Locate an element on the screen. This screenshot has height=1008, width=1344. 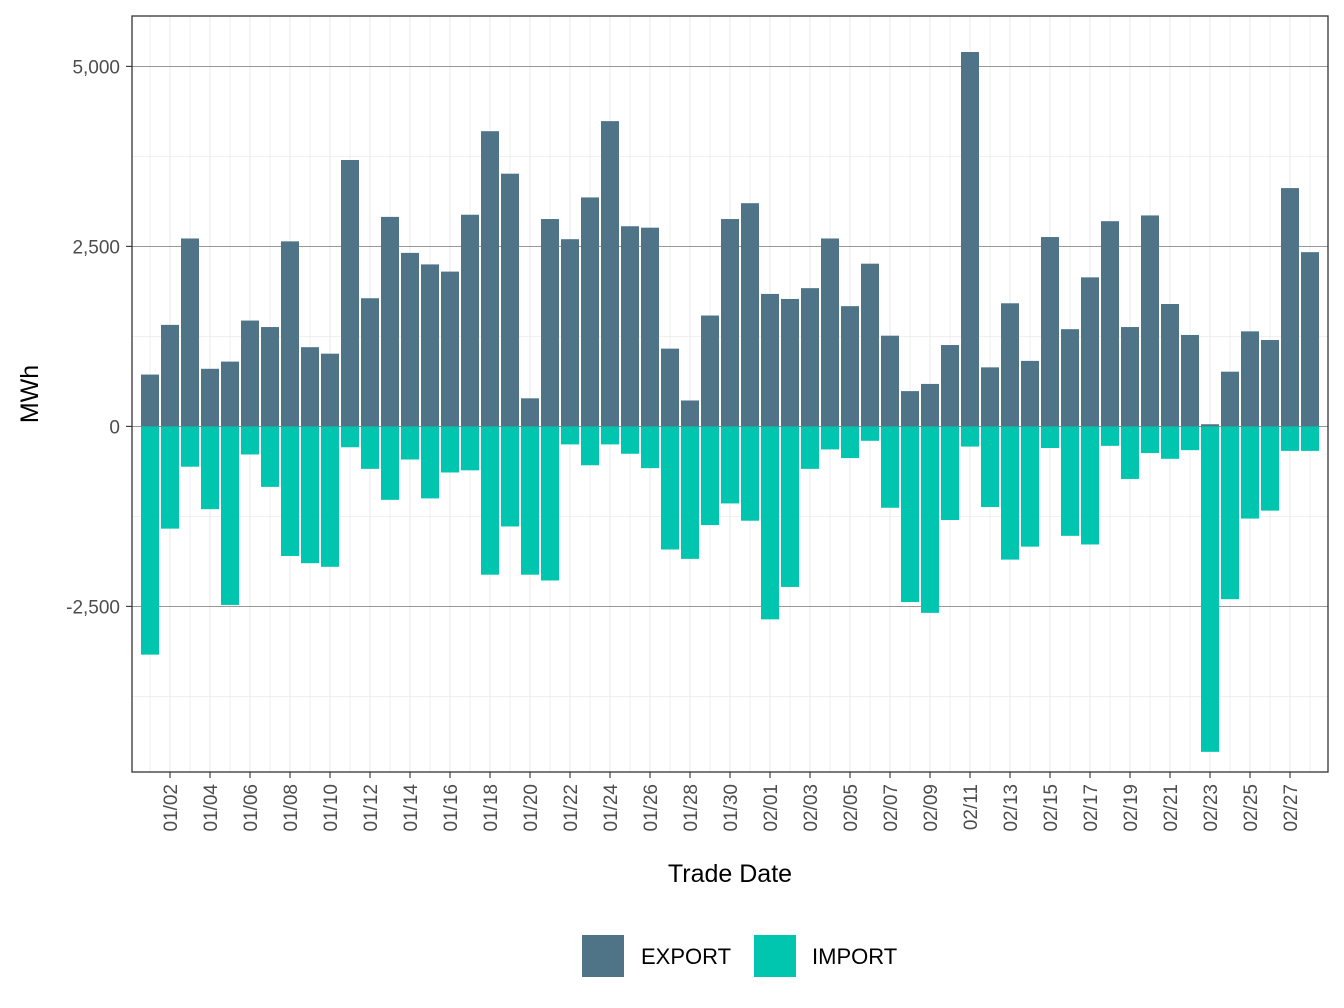
legend: EXPORT IMPORT is located at coordinates (739, 956).